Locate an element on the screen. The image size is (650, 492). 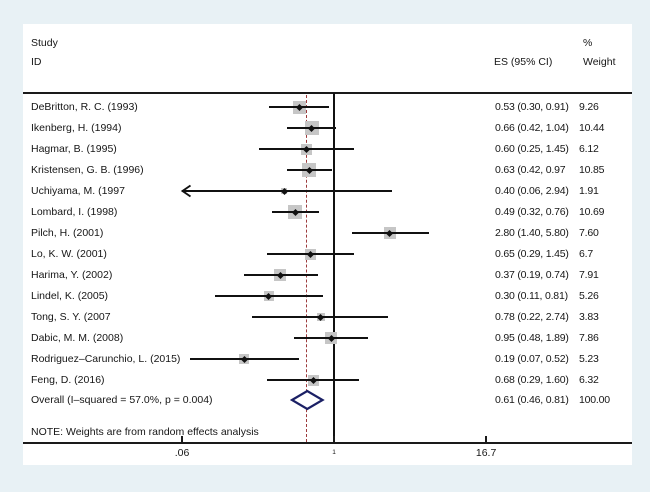
x-axis-tick-label: 1 is located at coordinates (334, 452).